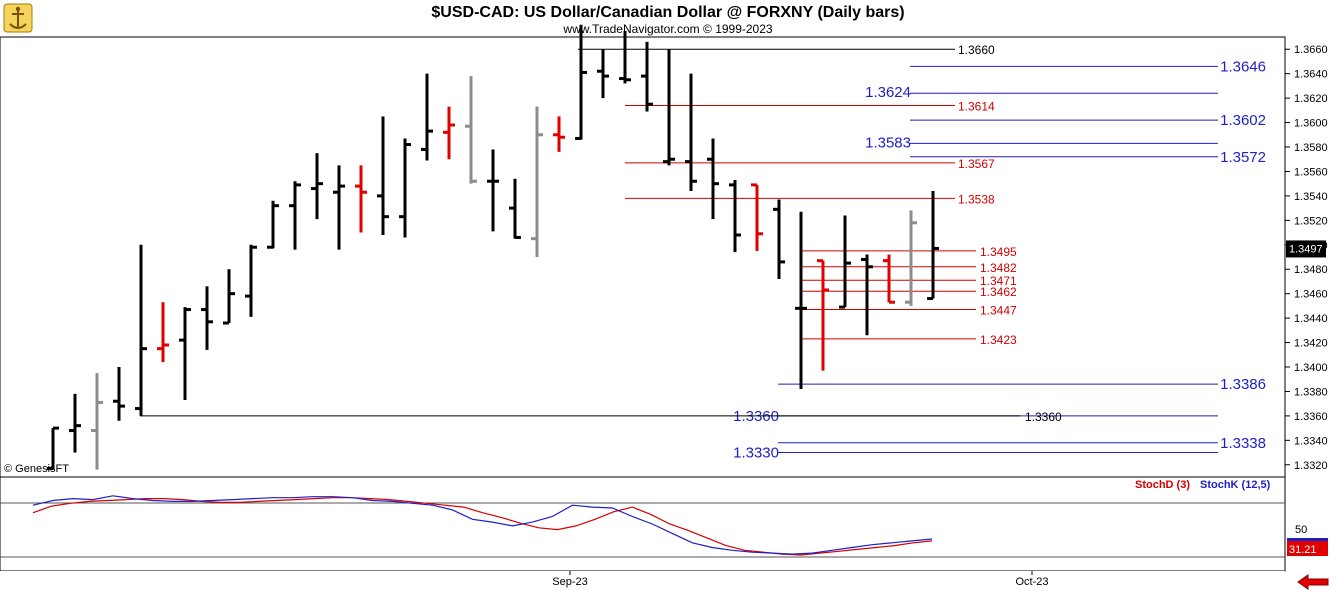 The height and width of the screenshot is (591, 1336). I want to click on price-tick-label: 1.3420, so click(1311, 344).